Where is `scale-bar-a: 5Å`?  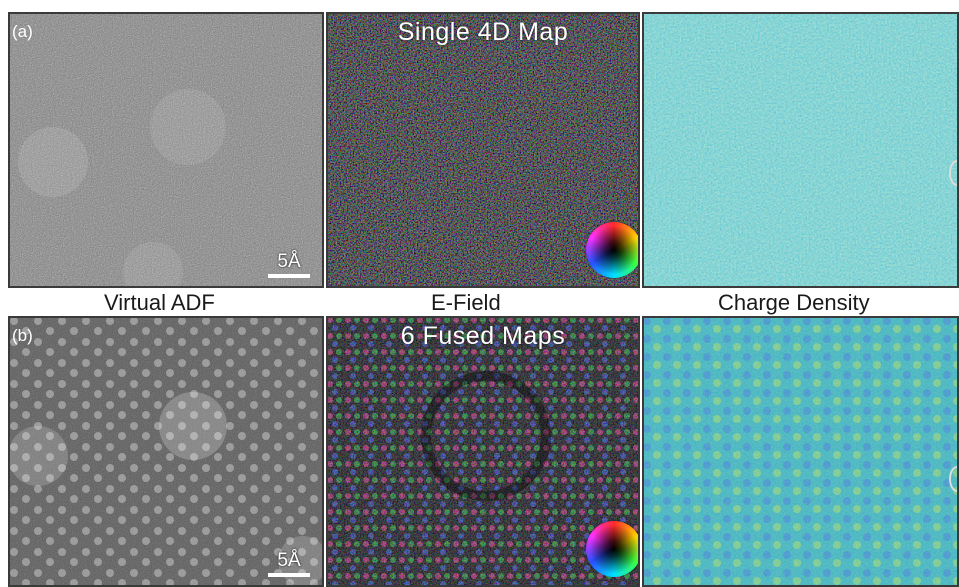 scale-bar-a: 5Å is located at coordinates (289, 265).